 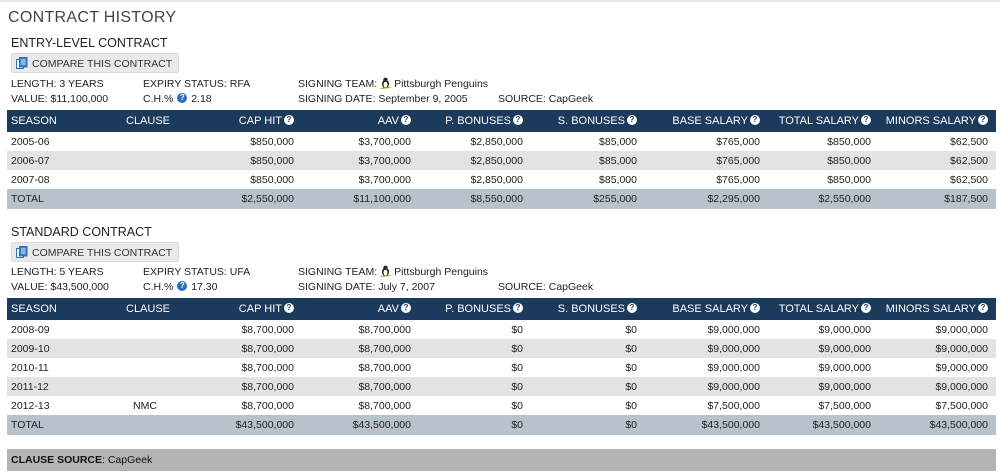 What do you see at coordinates (958, 425) in the screenshot?
I see `cell-minors-salary: $43,500,000` at bounding box center [958, 425].